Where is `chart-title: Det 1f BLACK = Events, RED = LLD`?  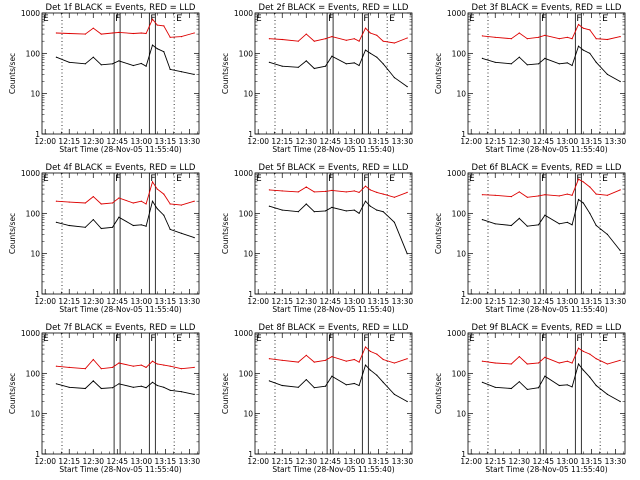 chart-title: Det 1f BLACK = Events, RED = LLD is located at coordinates (121, 8).